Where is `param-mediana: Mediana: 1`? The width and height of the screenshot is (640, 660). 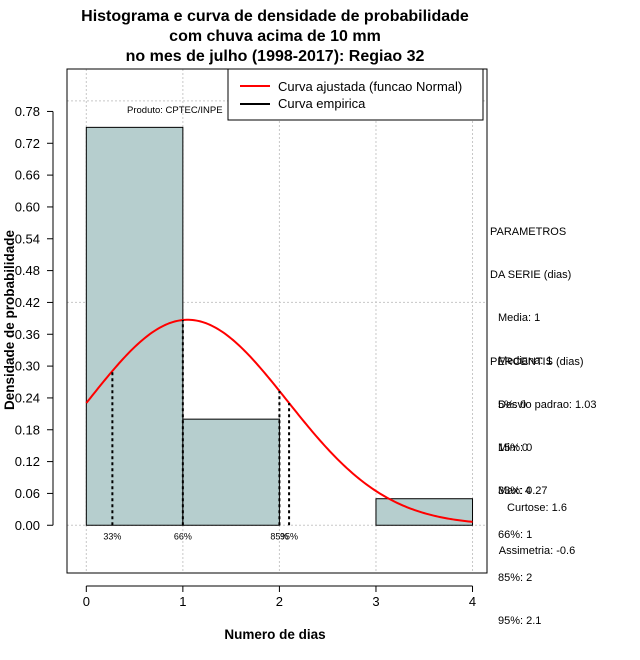 param-mediana: Mediana: 1 is located at coordinates (525, 361).